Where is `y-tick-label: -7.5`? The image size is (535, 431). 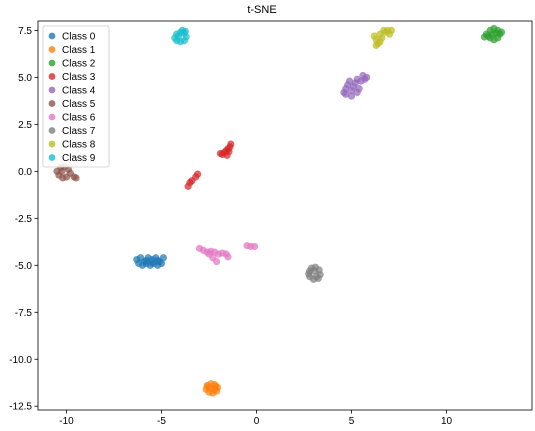
y-tick-label: -7.5 is located at coordinates (24, 313).